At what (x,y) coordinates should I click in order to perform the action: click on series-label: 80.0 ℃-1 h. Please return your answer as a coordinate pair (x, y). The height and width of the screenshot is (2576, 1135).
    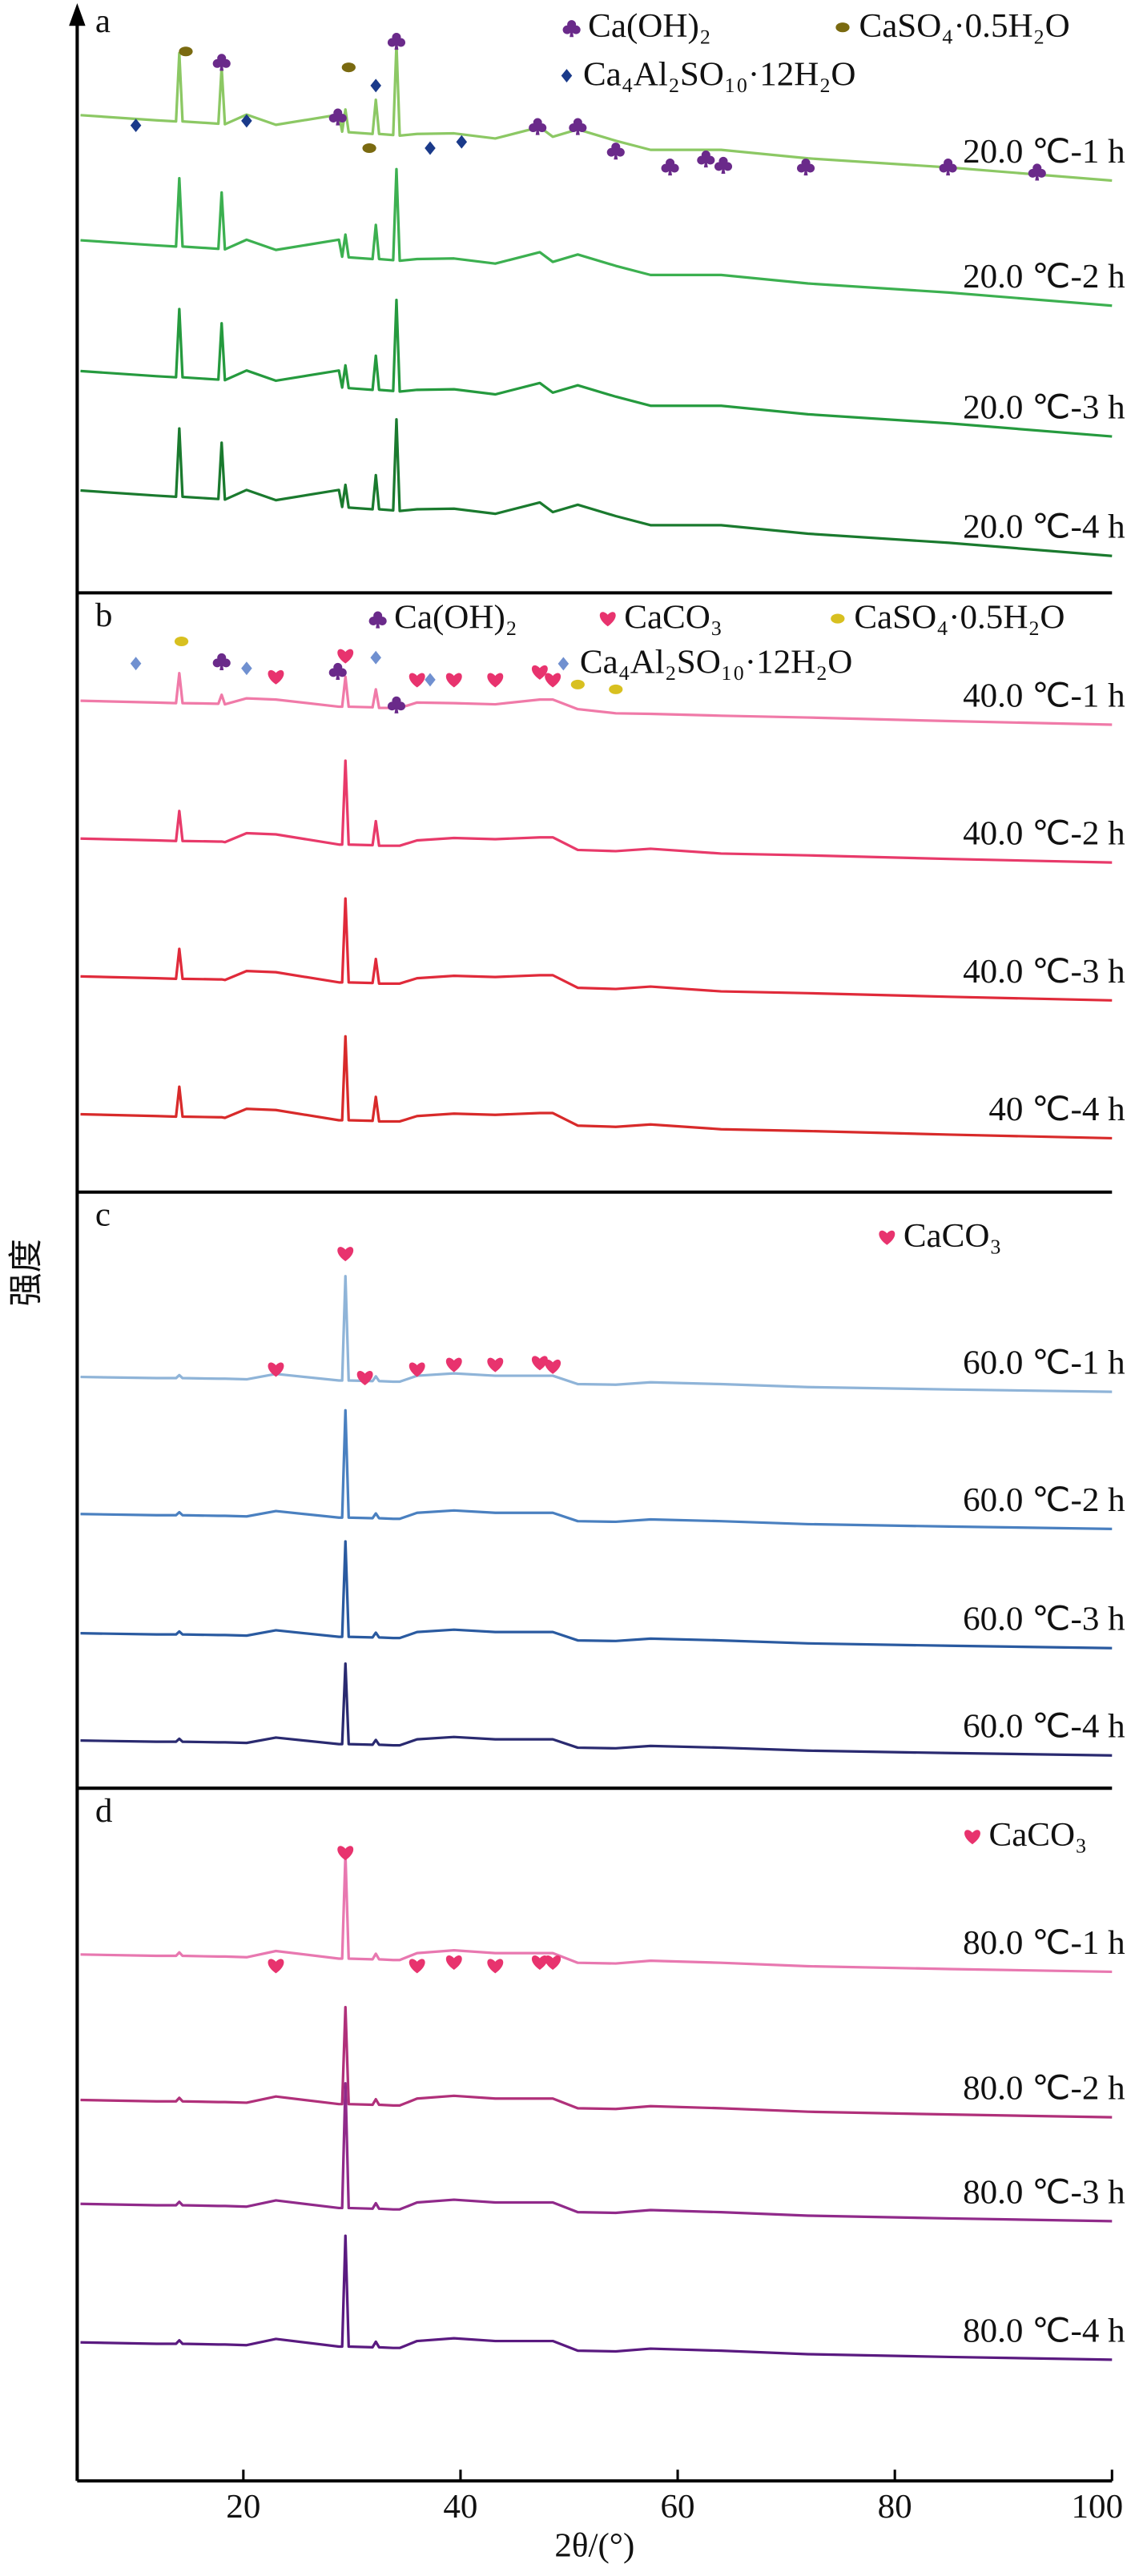
    Looking at the image, I should click on (1044, 1943).